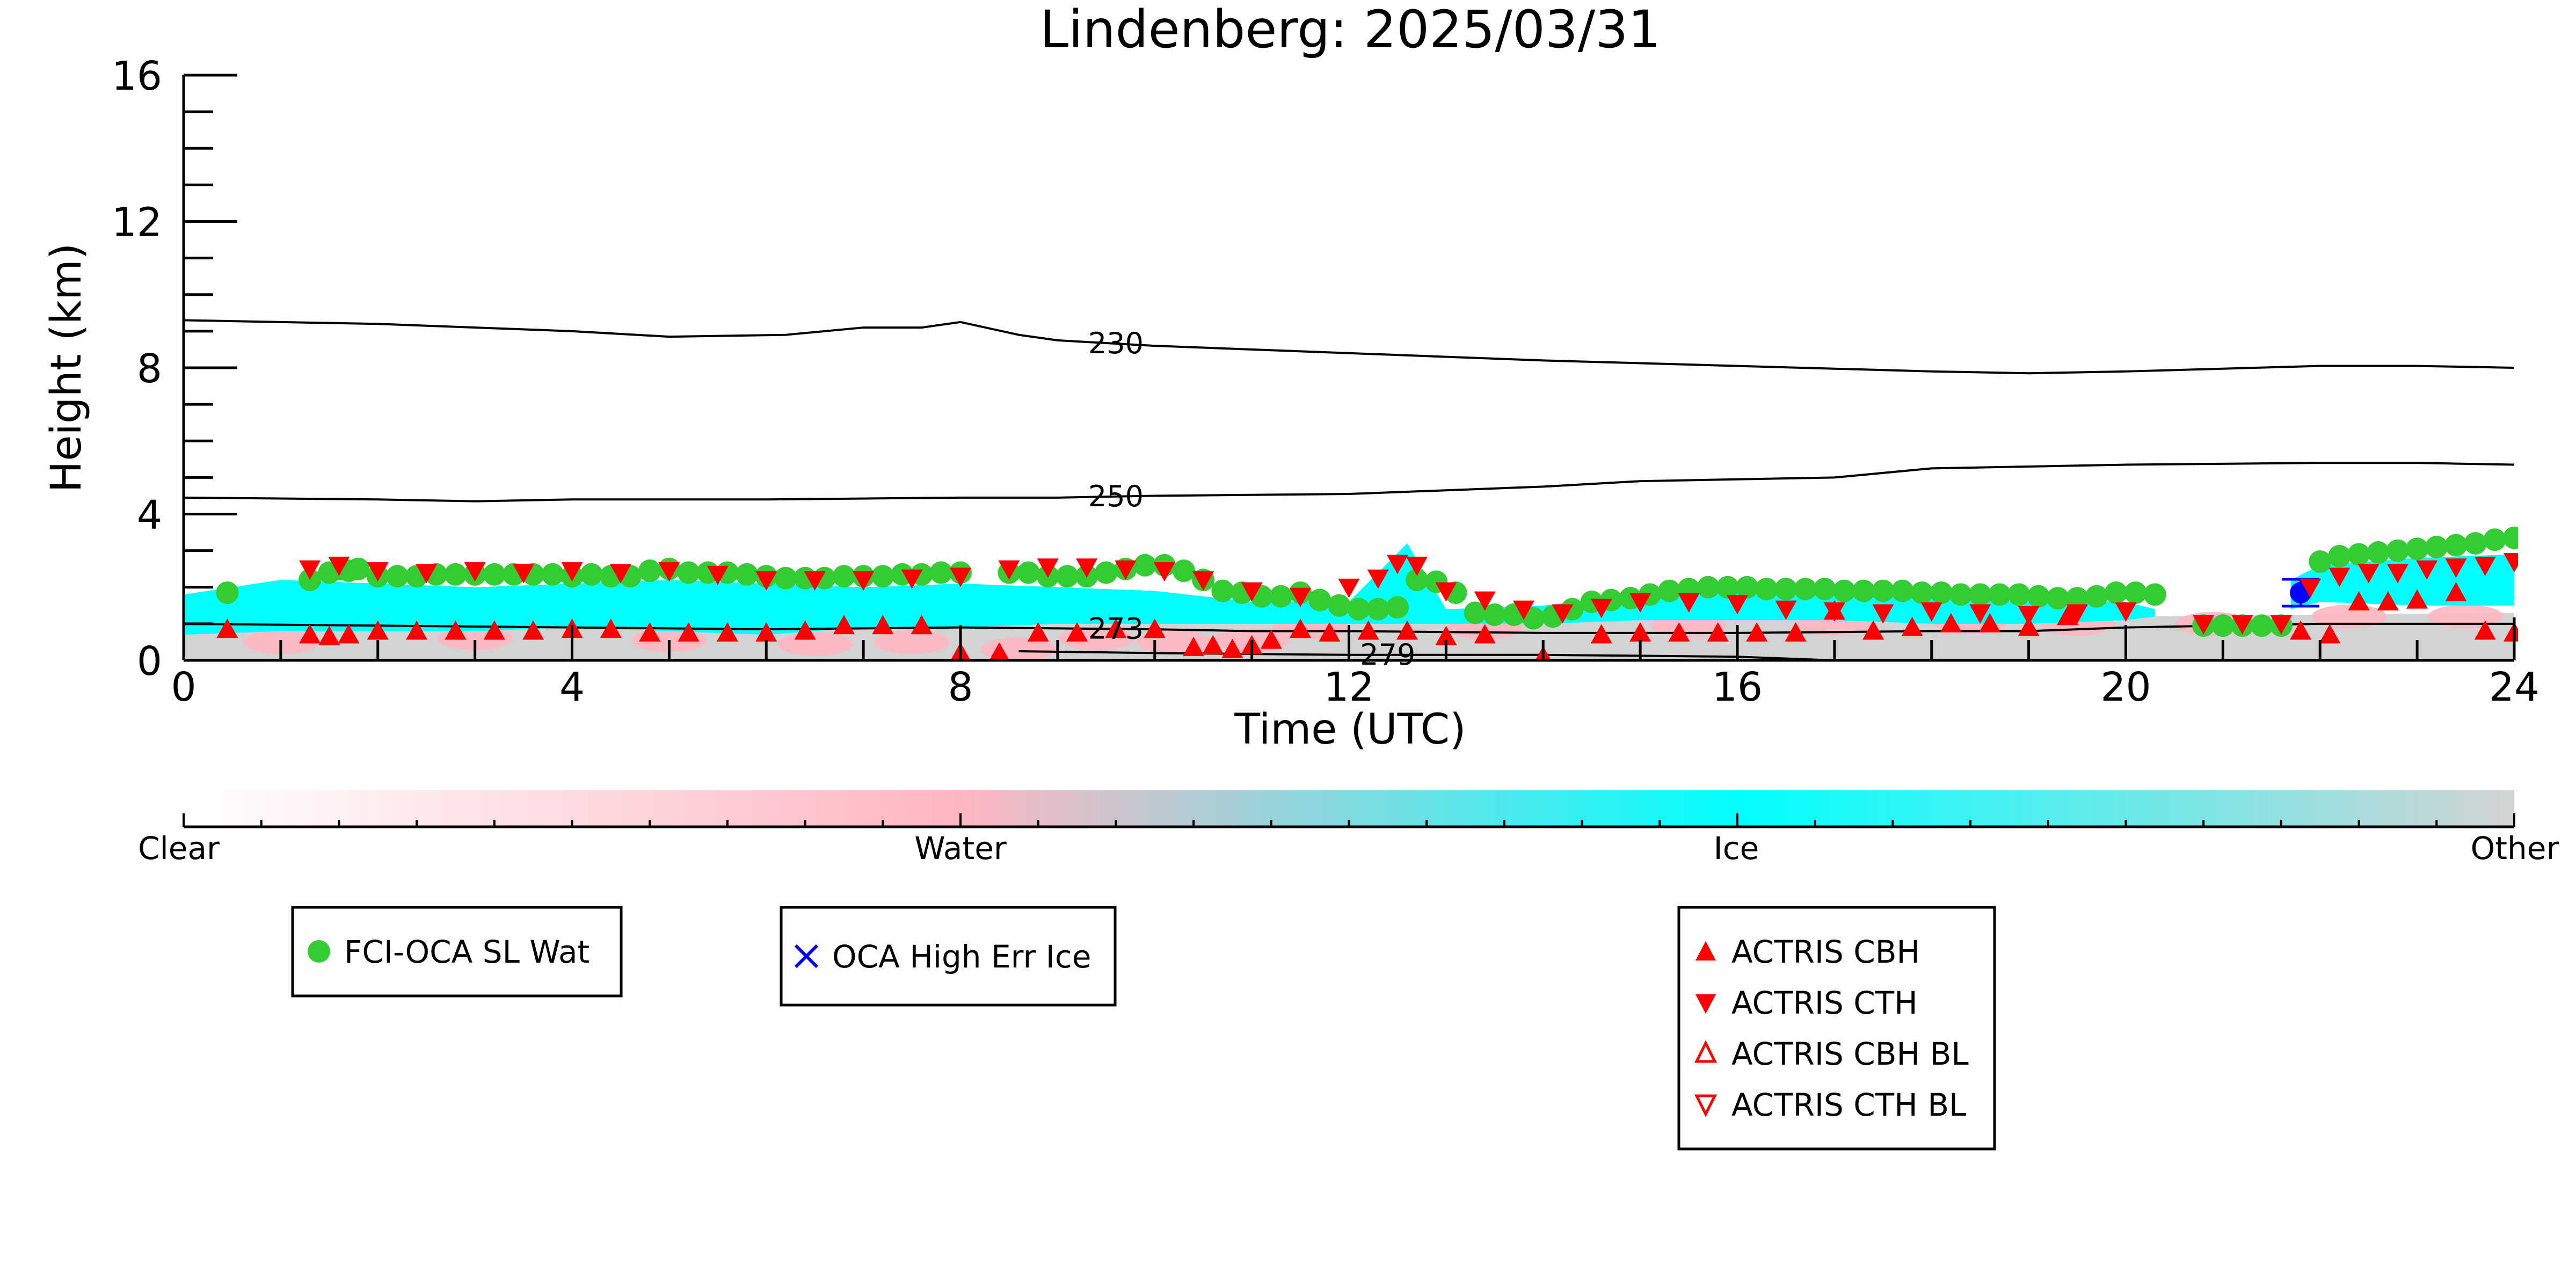  I want to click on legend-label-cth: ACTRIS CTH, so click(1824, 1003).